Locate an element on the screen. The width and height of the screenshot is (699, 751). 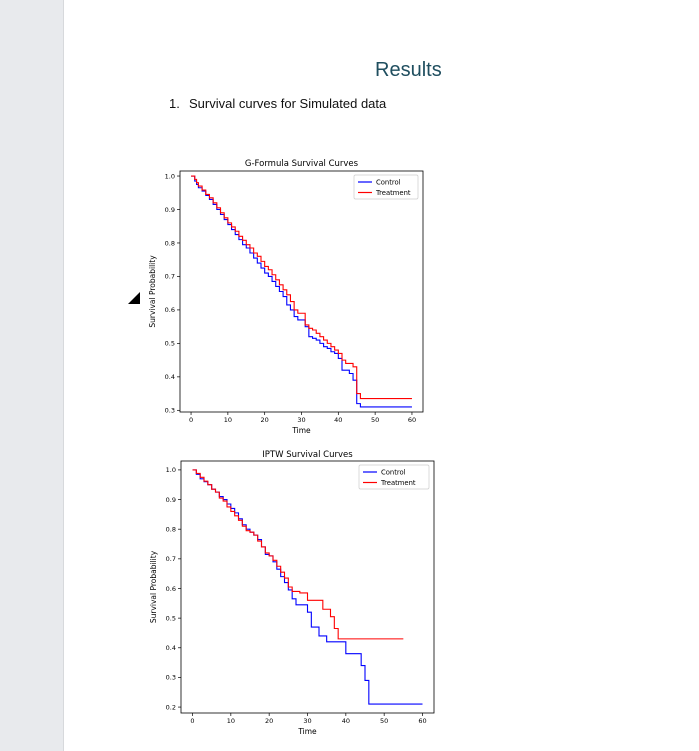
list-number: 1. is located at coordinates (174, 103).